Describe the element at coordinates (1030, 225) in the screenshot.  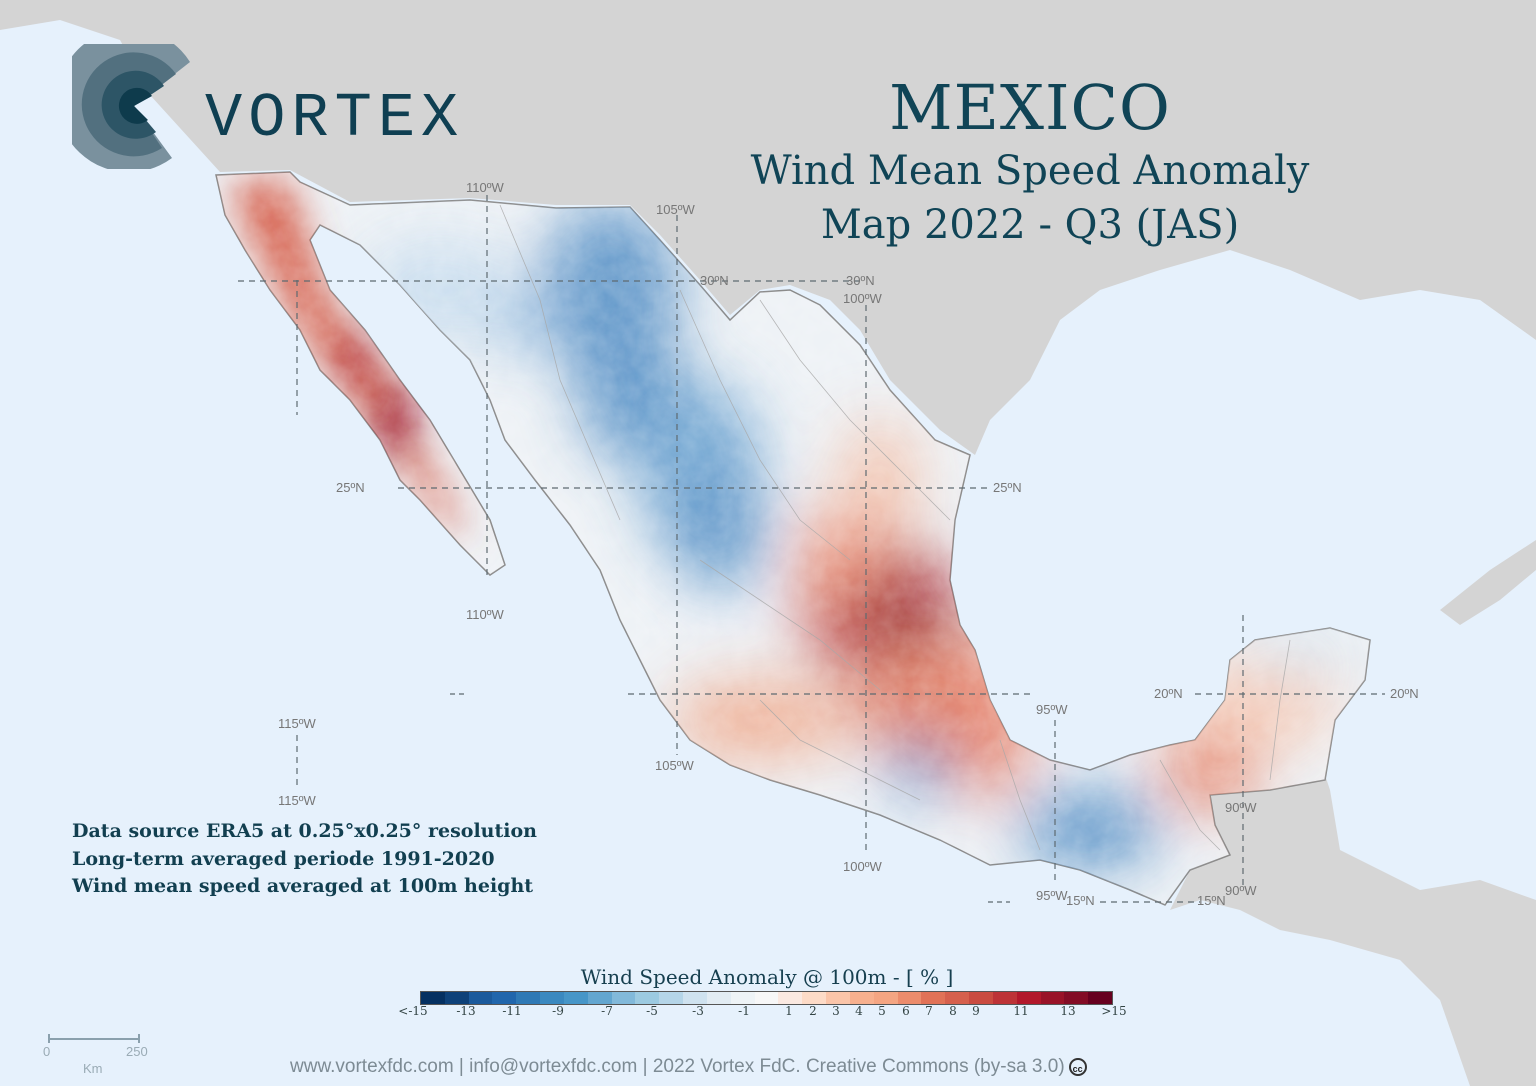
I see `map-subtitle-line2: Map 2022 - Q3 (JAS)` at that location.